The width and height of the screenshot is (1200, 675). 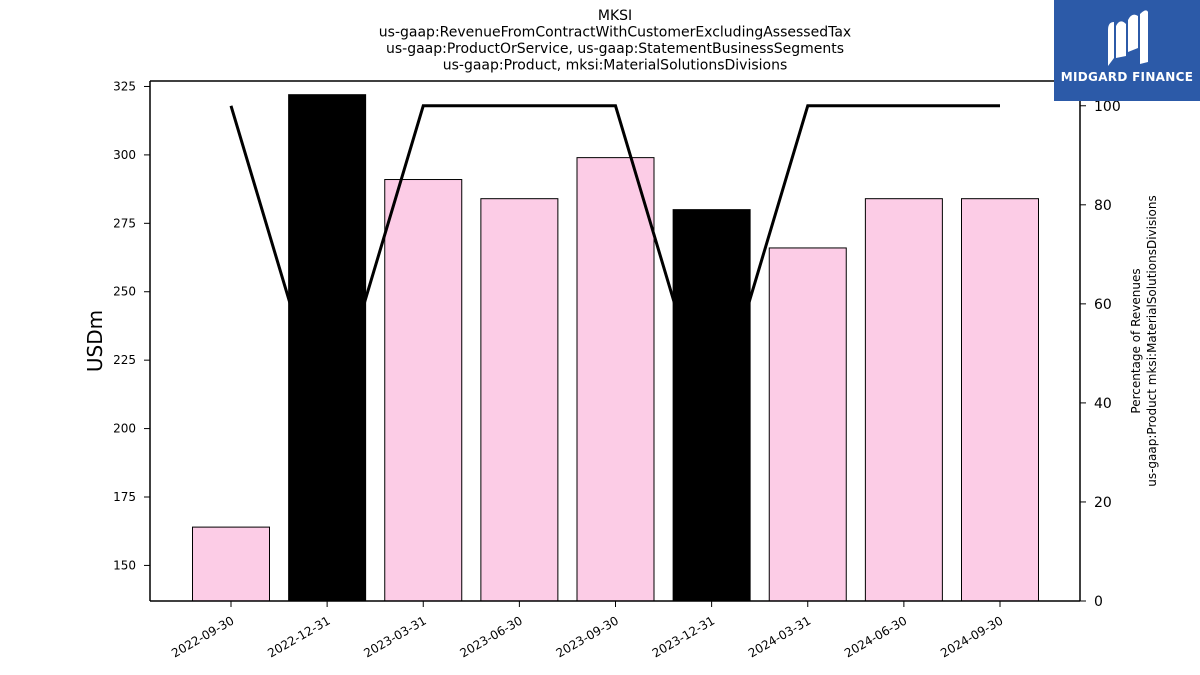 I want to click on logo-text: MIDGARD FINANCE, so click(x=1127, y=77).